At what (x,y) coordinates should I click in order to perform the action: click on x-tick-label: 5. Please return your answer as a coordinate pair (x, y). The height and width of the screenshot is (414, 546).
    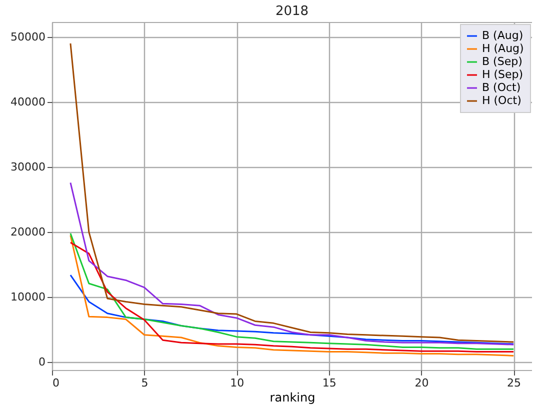
    Looking at the image, I should click on (144, 383).